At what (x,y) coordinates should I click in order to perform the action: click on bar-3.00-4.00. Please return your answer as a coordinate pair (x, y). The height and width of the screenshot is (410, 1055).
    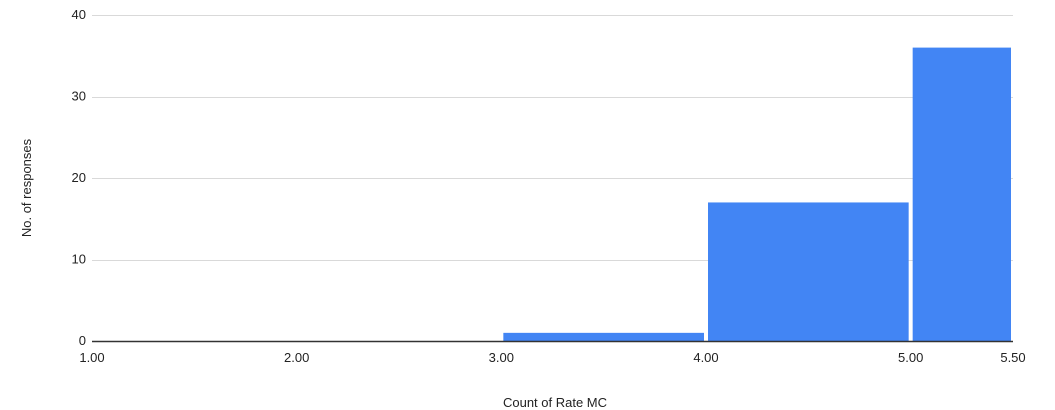
    Looking at the image, I should click on (603, 336).